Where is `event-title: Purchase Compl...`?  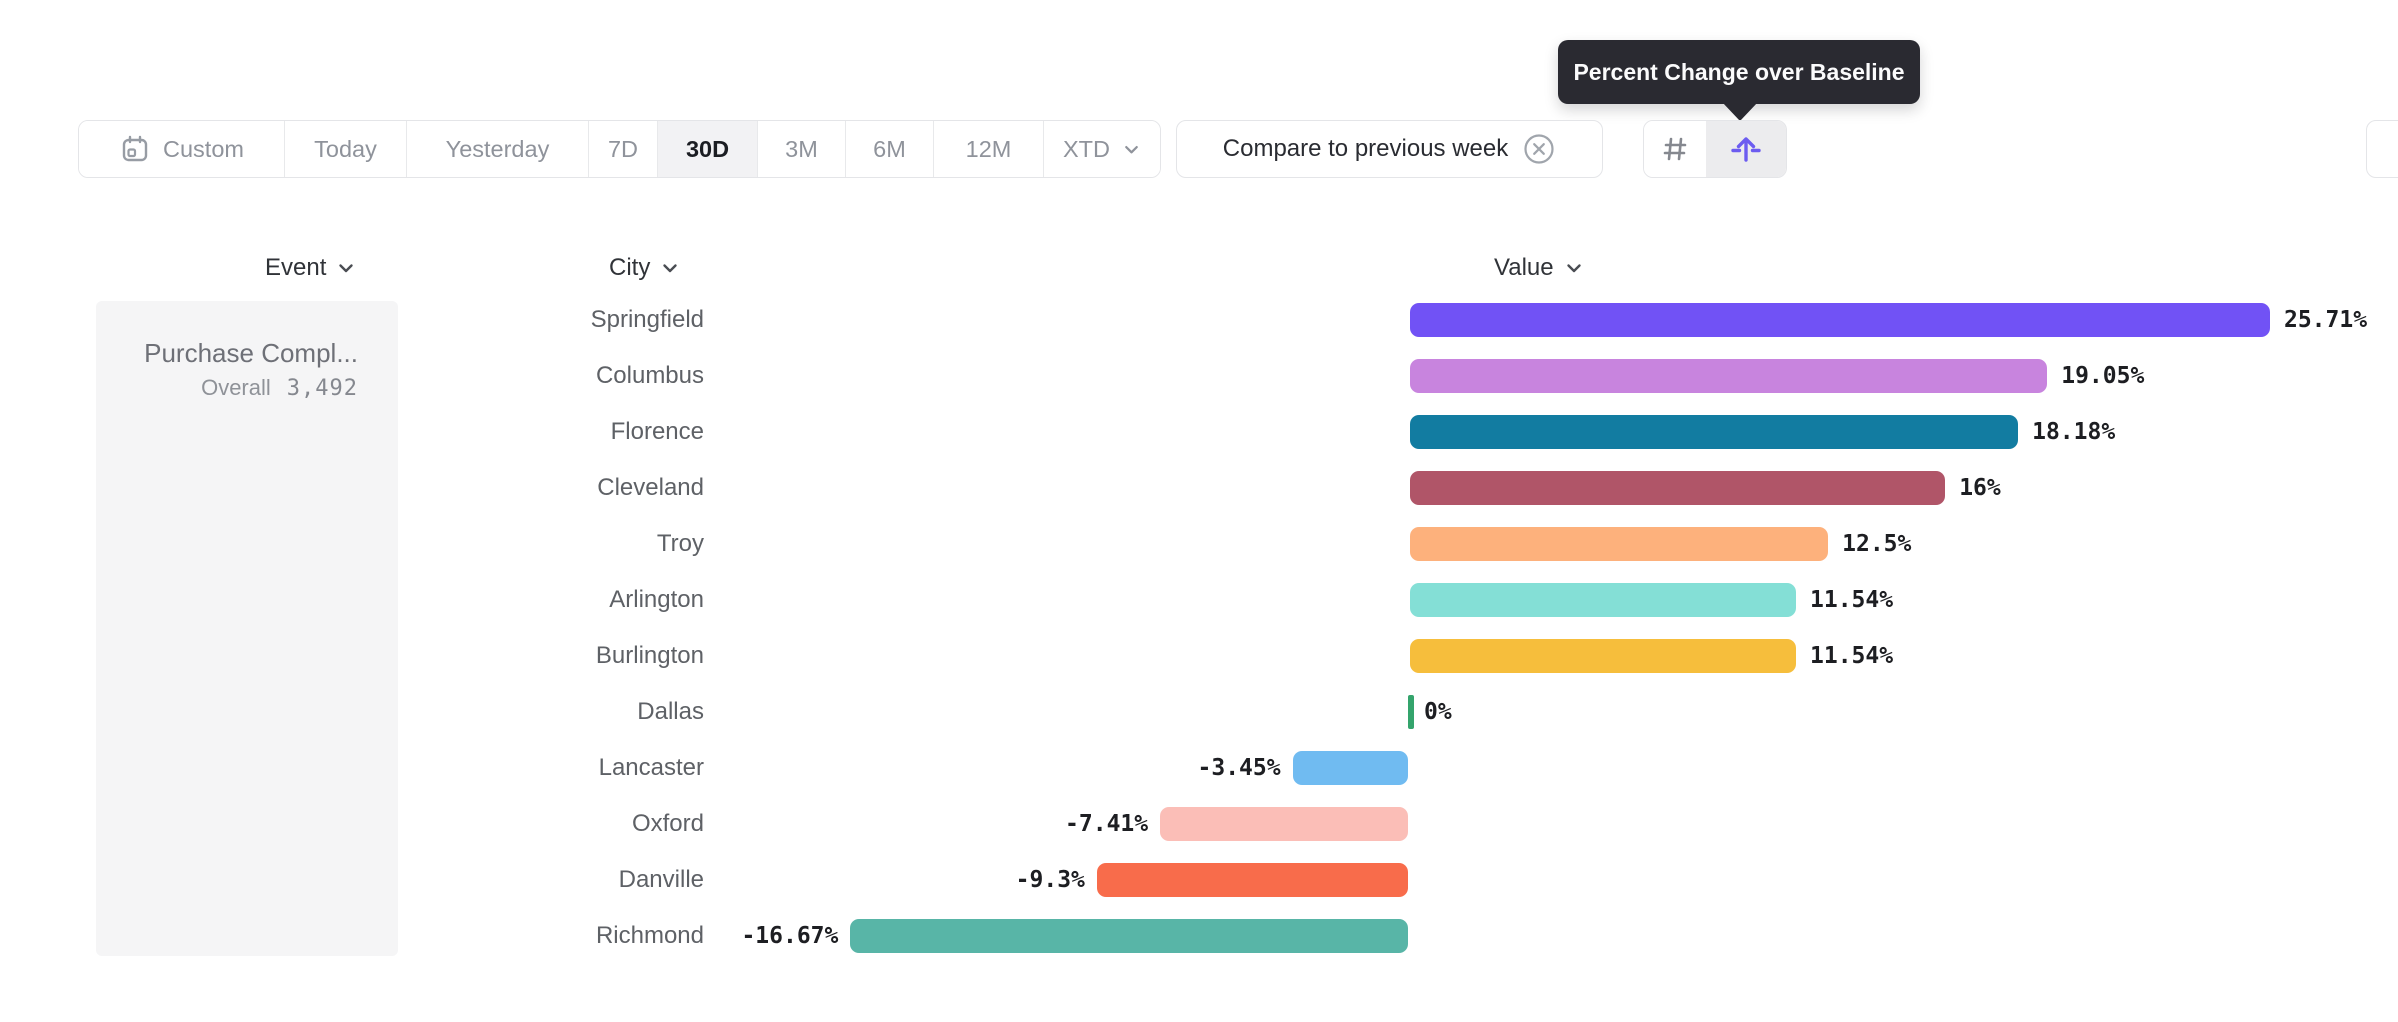 event-title: Purchase Compl... is located at coordinates (251, 353).